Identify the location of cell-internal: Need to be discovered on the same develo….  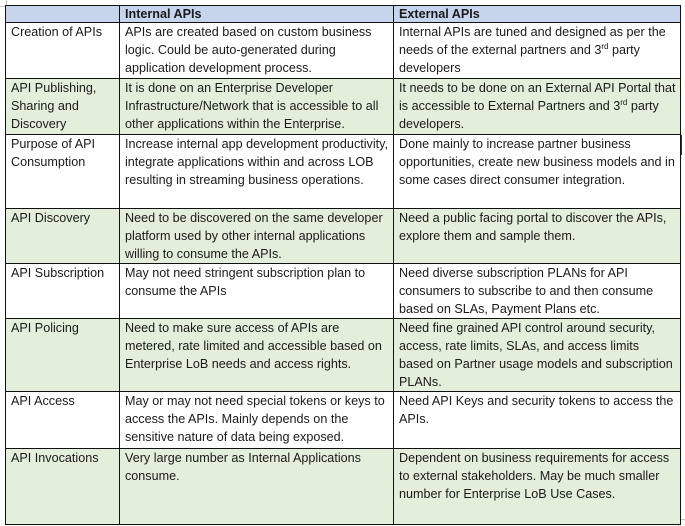
(256, 236).